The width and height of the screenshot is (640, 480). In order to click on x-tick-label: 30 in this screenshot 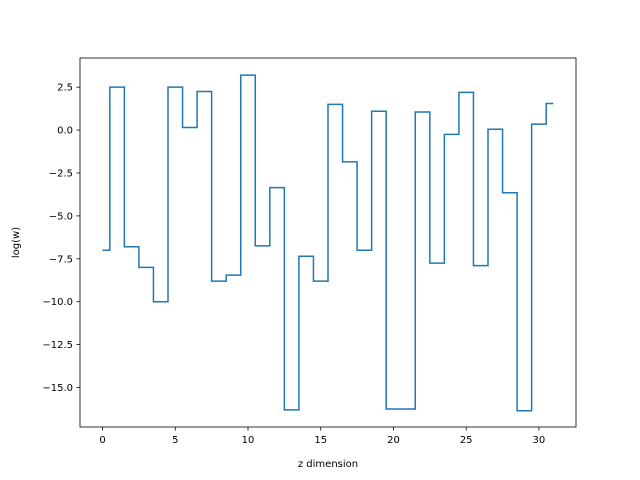, I will do `click(539, 440)`.